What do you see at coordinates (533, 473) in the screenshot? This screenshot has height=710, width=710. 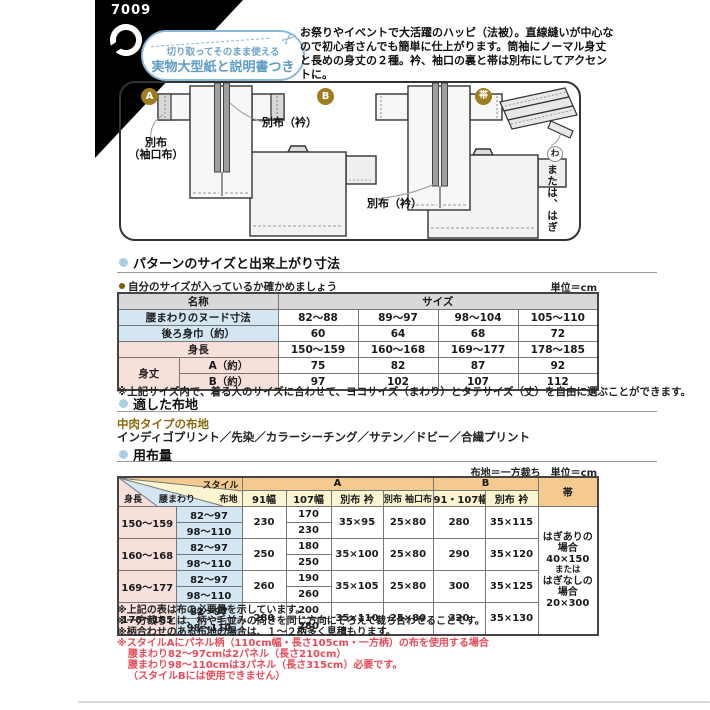 I see `yardage-unit-label: 布地＝一方裁ち 単位＝cm` at bounding box center [533, 473].